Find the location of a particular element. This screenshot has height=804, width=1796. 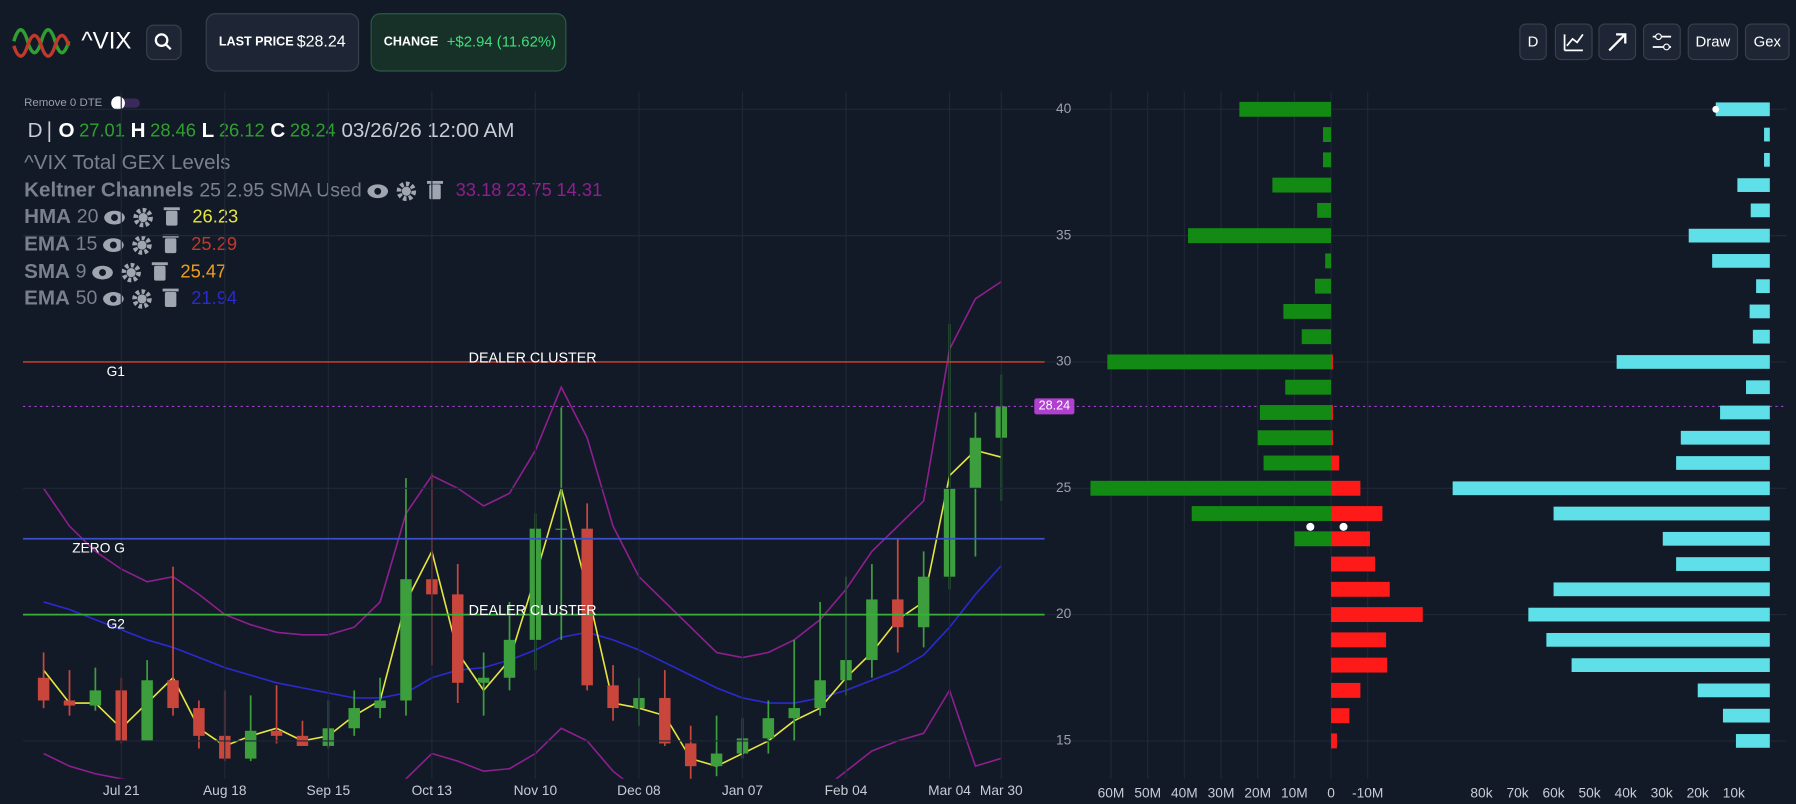

change-label: CHANGE is located at coordinates (411, 42).